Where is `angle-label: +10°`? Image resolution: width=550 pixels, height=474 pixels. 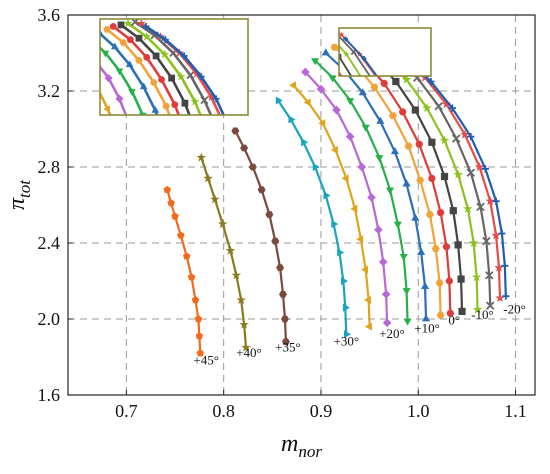 angle-label: +10° is located at coordinates (427, 327).